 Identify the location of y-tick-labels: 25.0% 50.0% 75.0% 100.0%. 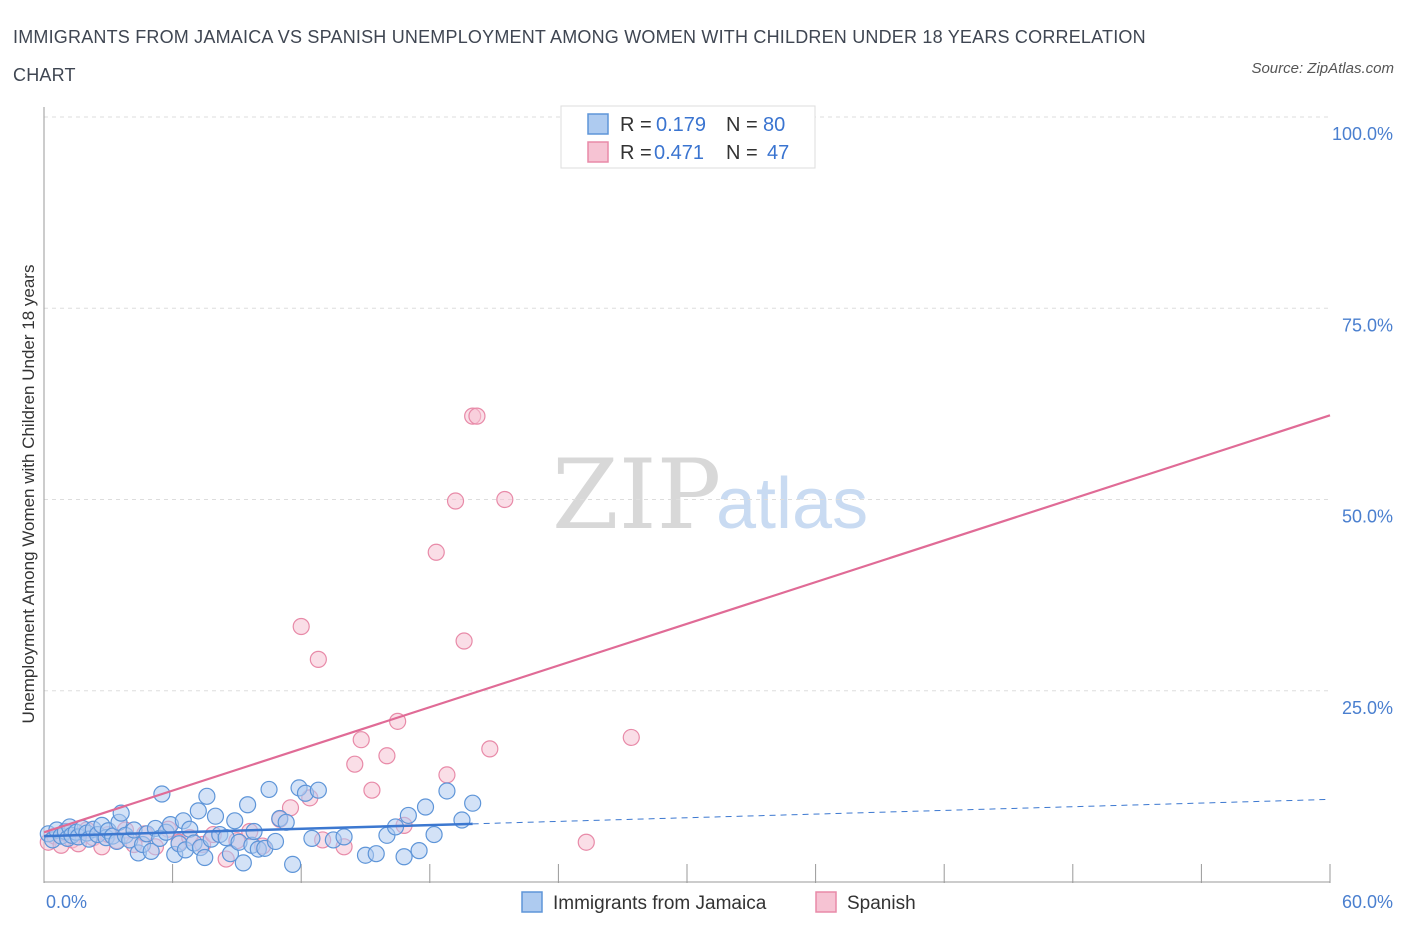
(1362, 421).